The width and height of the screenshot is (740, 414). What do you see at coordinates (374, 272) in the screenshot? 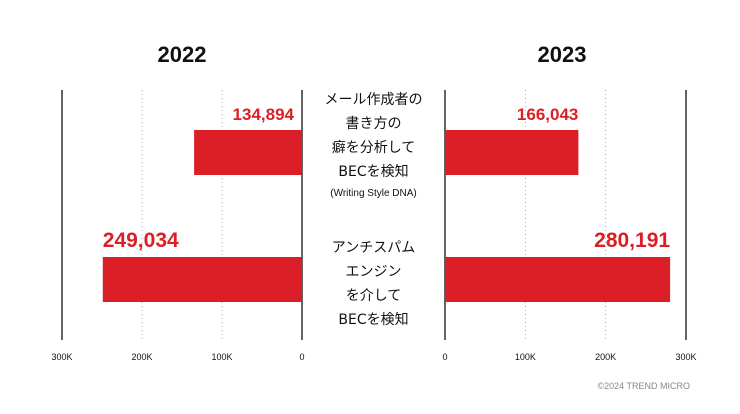
I see `category-label-line: エンジン` at bounding box center [374, 272].